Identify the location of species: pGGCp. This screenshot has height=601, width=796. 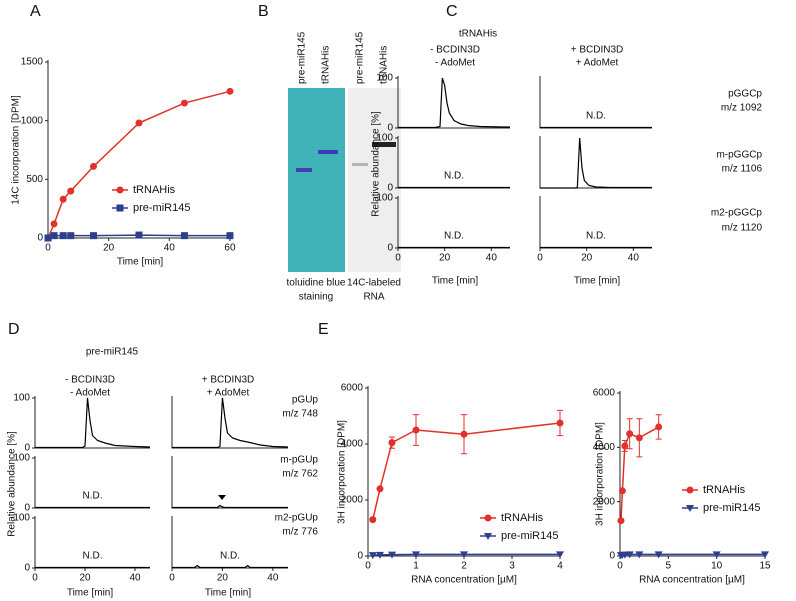
(745, 94).